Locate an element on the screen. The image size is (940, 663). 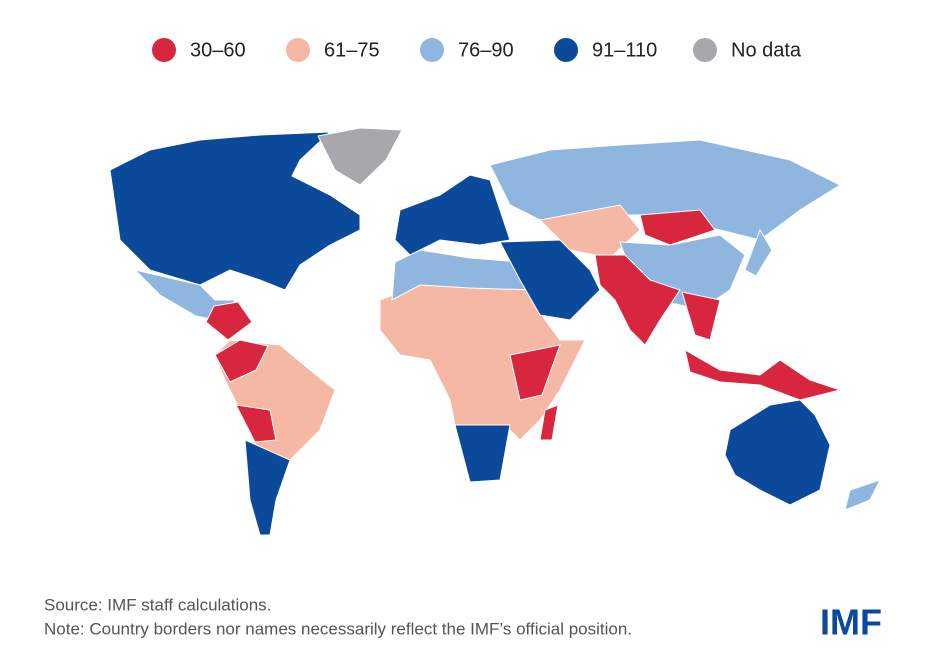
source: Source: IMF staff calculations. is located at coordinates (157, 604).